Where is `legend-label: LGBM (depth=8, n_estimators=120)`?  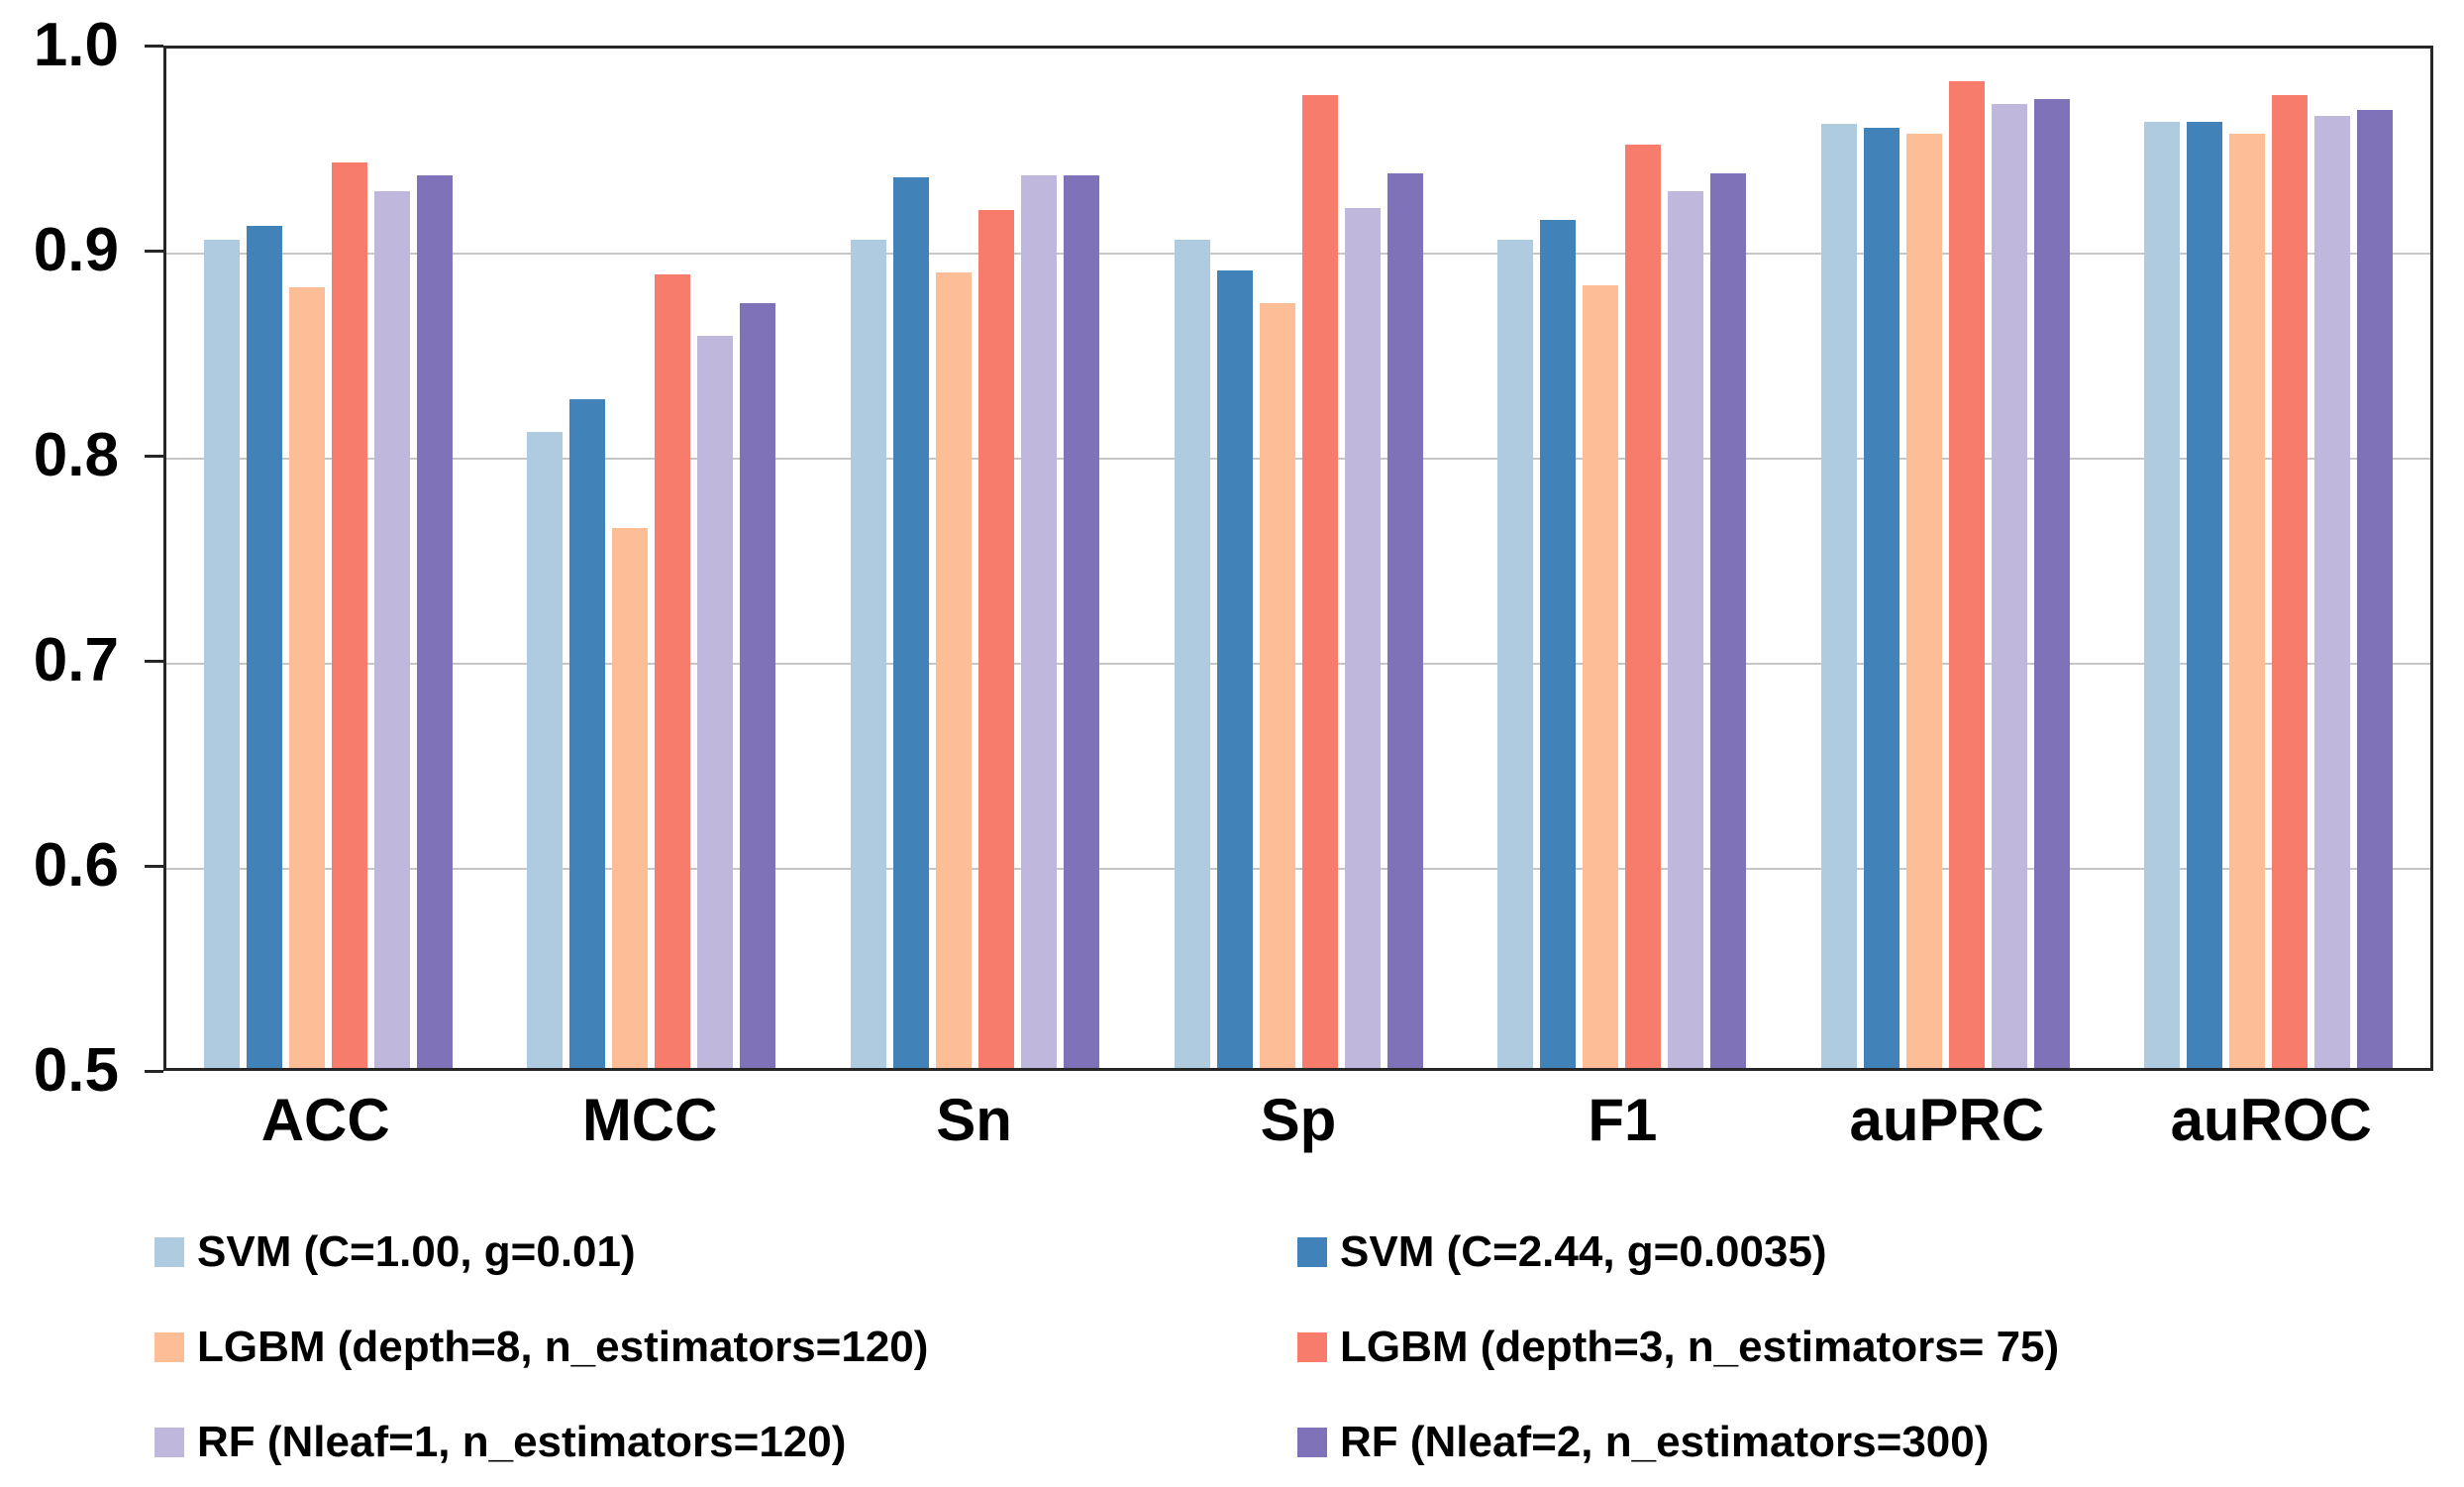 legend-label: LGBM (depth=8, n_estimators=120) is located at coordinates (563, 1347).